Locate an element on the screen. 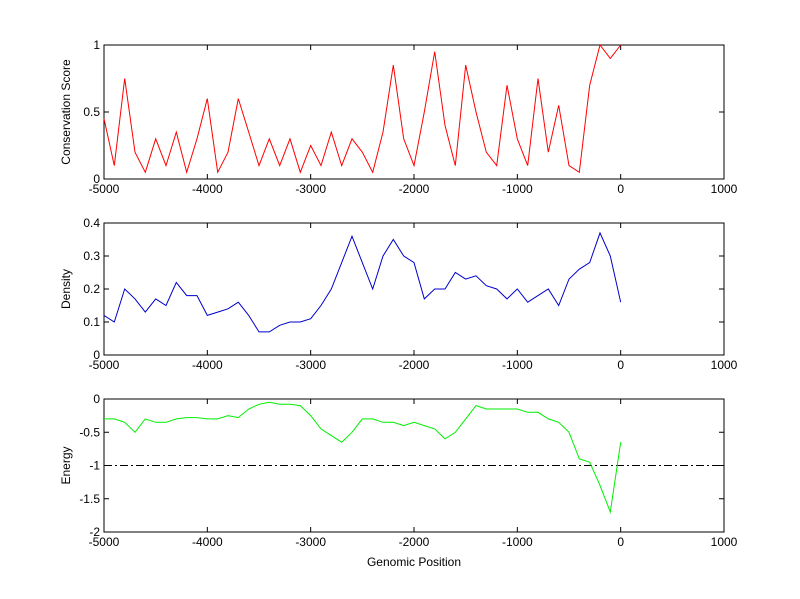 The image size is (800, 599). y-axis-label: Energy is located at coordinates (66, 465).